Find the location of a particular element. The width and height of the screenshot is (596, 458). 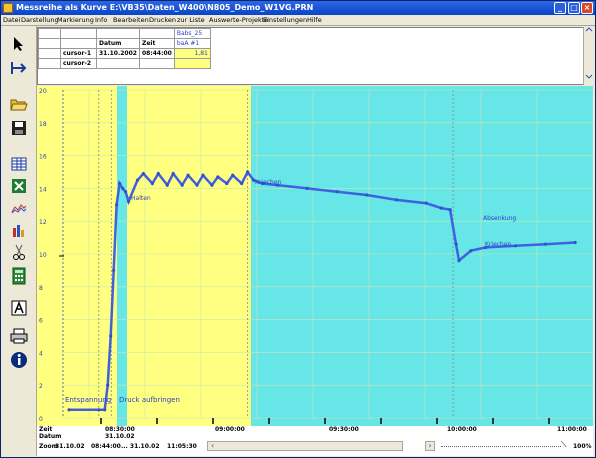

y-tick-label: 14 is located at coordinates (43, 189).